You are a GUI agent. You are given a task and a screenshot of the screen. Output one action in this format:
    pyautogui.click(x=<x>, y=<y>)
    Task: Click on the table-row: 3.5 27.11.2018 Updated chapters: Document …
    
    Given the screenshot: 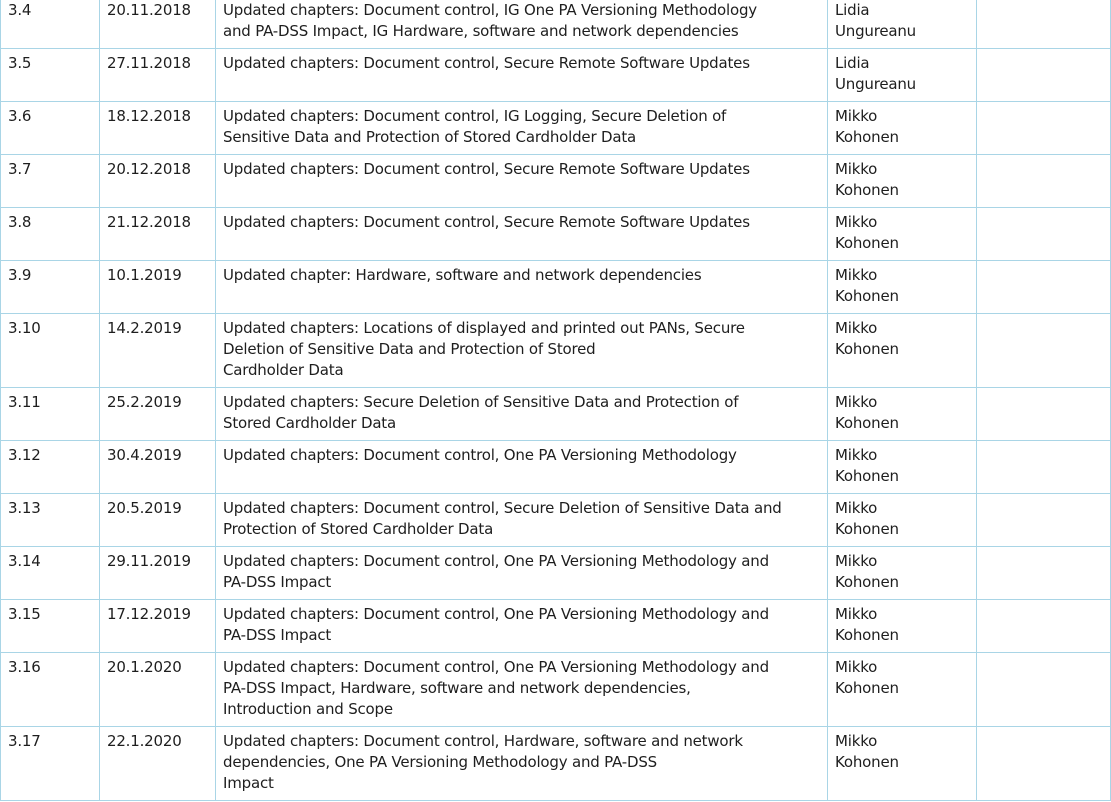 What is the action you would take?
    pyautogui.click(x=555, y=75)
    